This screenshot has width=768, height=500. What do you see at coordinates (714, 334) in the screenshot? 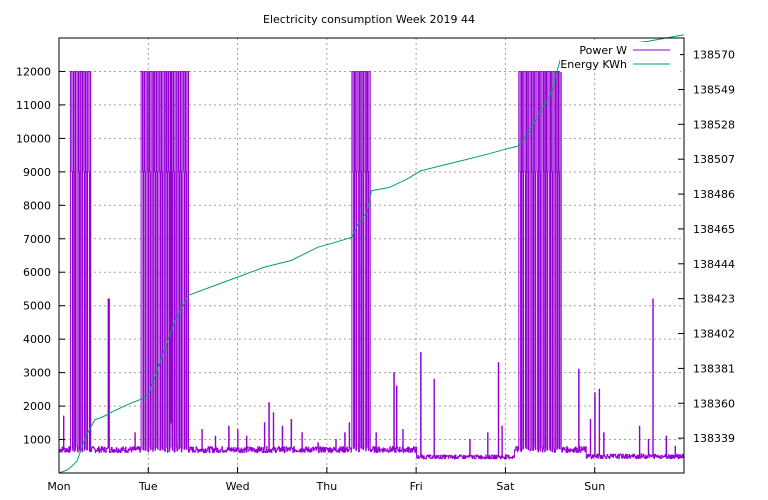
I see `right-tick-label: 138402` at bounding box center [714, 334].